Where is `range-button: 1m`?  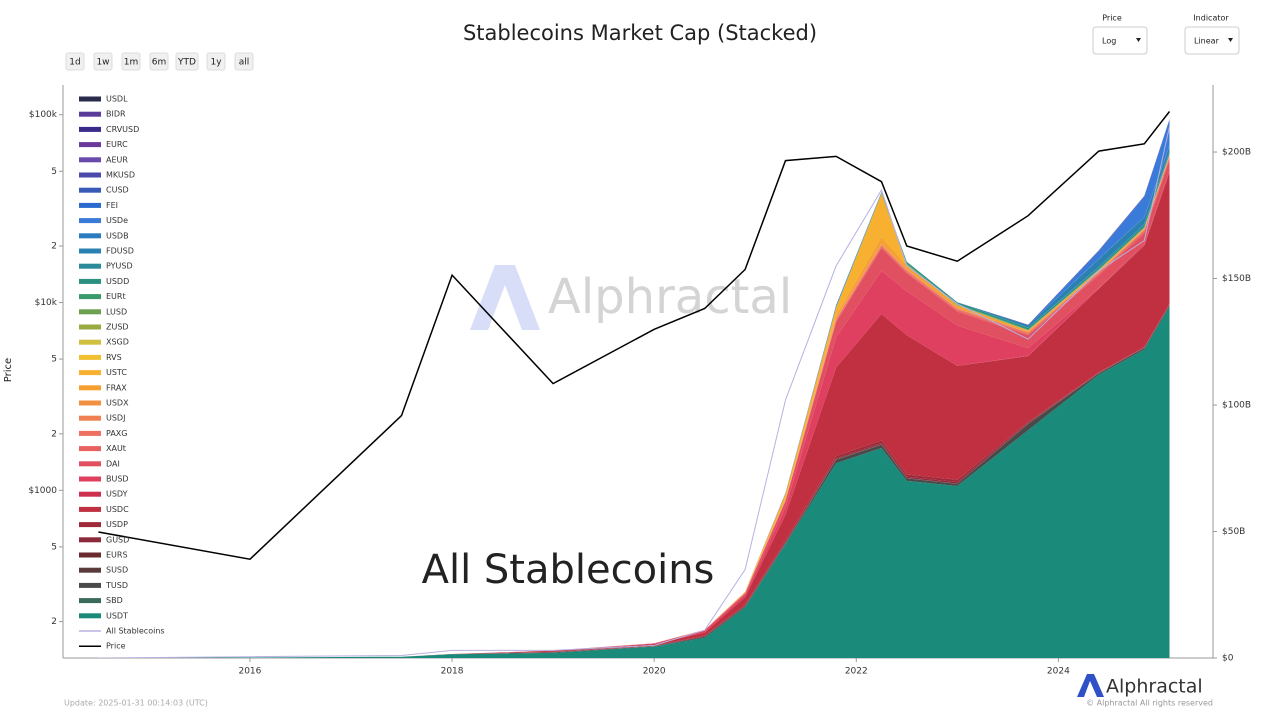
range-button: 1m is located at coordinates (131, 61).